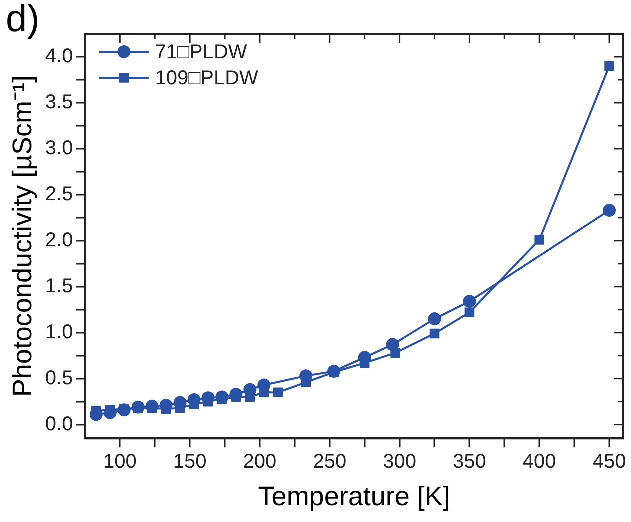 The image size is (631, 522). What do you see at coordinates (59, 57) in the screenshot?
I see `y-tick-label: 4.0` at bounding box center [59, 57].